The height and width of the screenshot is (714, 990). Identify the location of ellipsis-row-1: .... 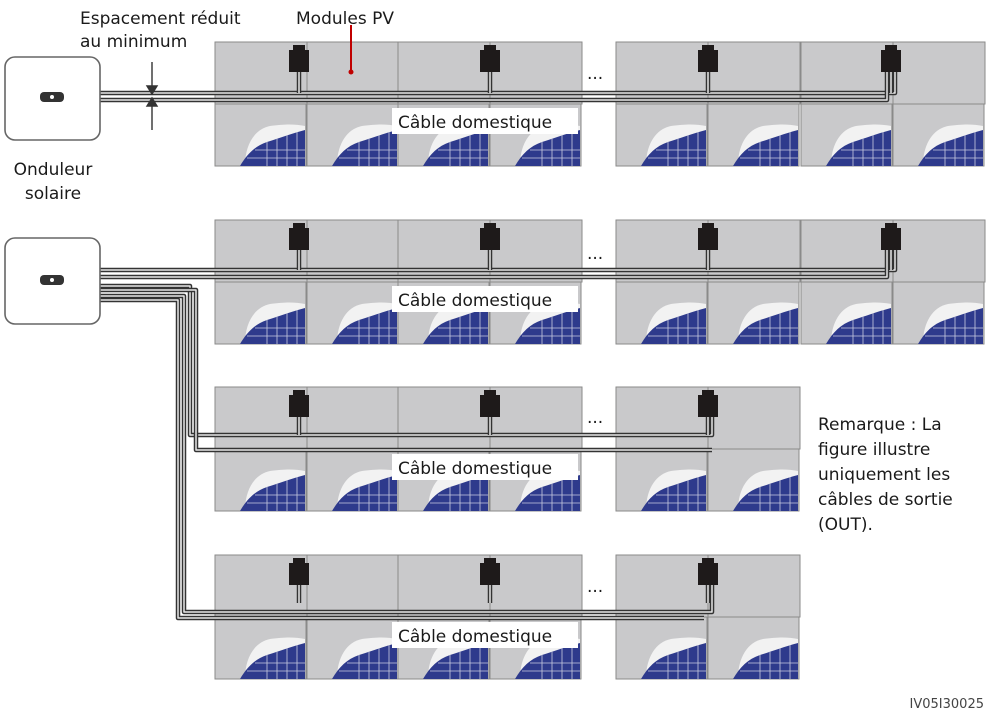
(595, 74).